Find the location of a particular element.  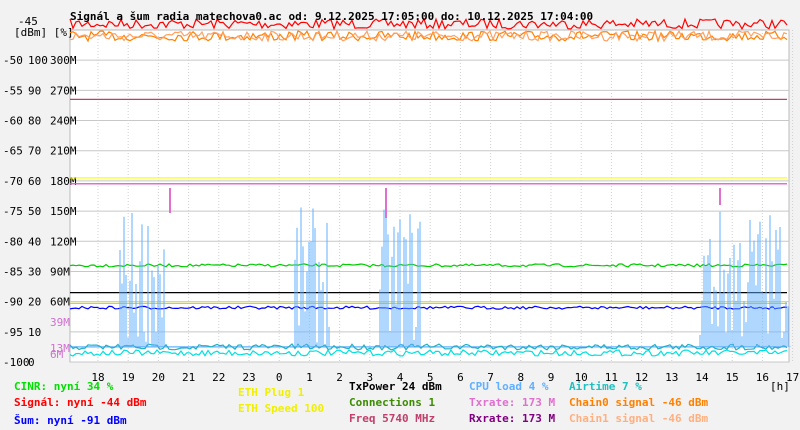

y-tick-dbm: -60 is located at coordinates (13, 121).